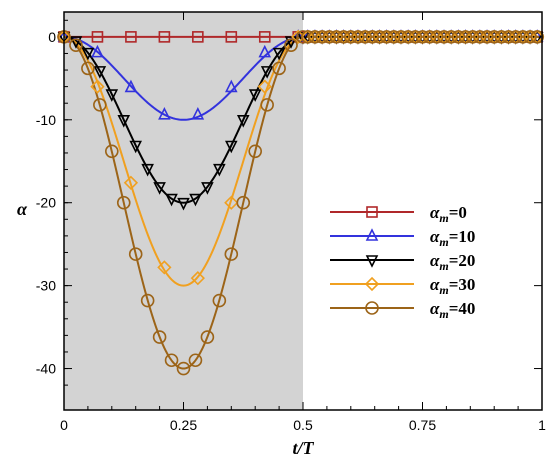  What do you see at coordinates (64, 425) in the screenshot?
I see `x-tick-label: 0` at bounding box center [64, 425].